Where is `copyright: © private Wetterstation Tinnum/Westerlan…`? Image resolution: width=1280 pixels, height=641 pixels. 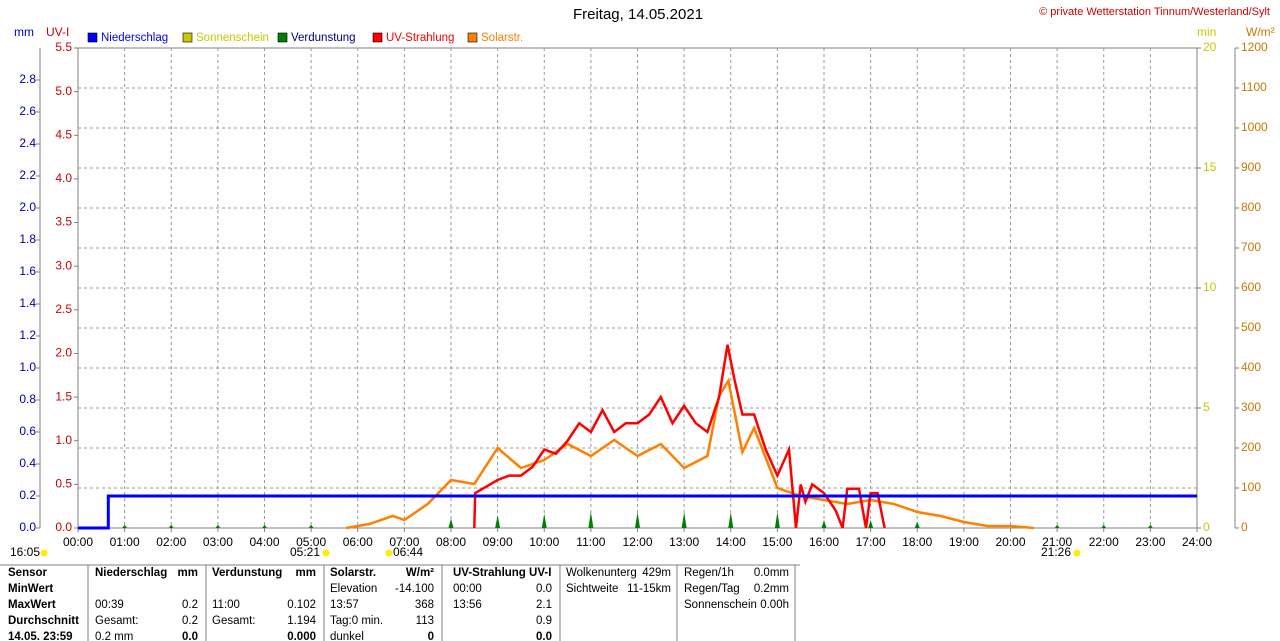 copyright: © private Wetterstation Tinnum/Westerlan… is located at coordinates (1154, 12).